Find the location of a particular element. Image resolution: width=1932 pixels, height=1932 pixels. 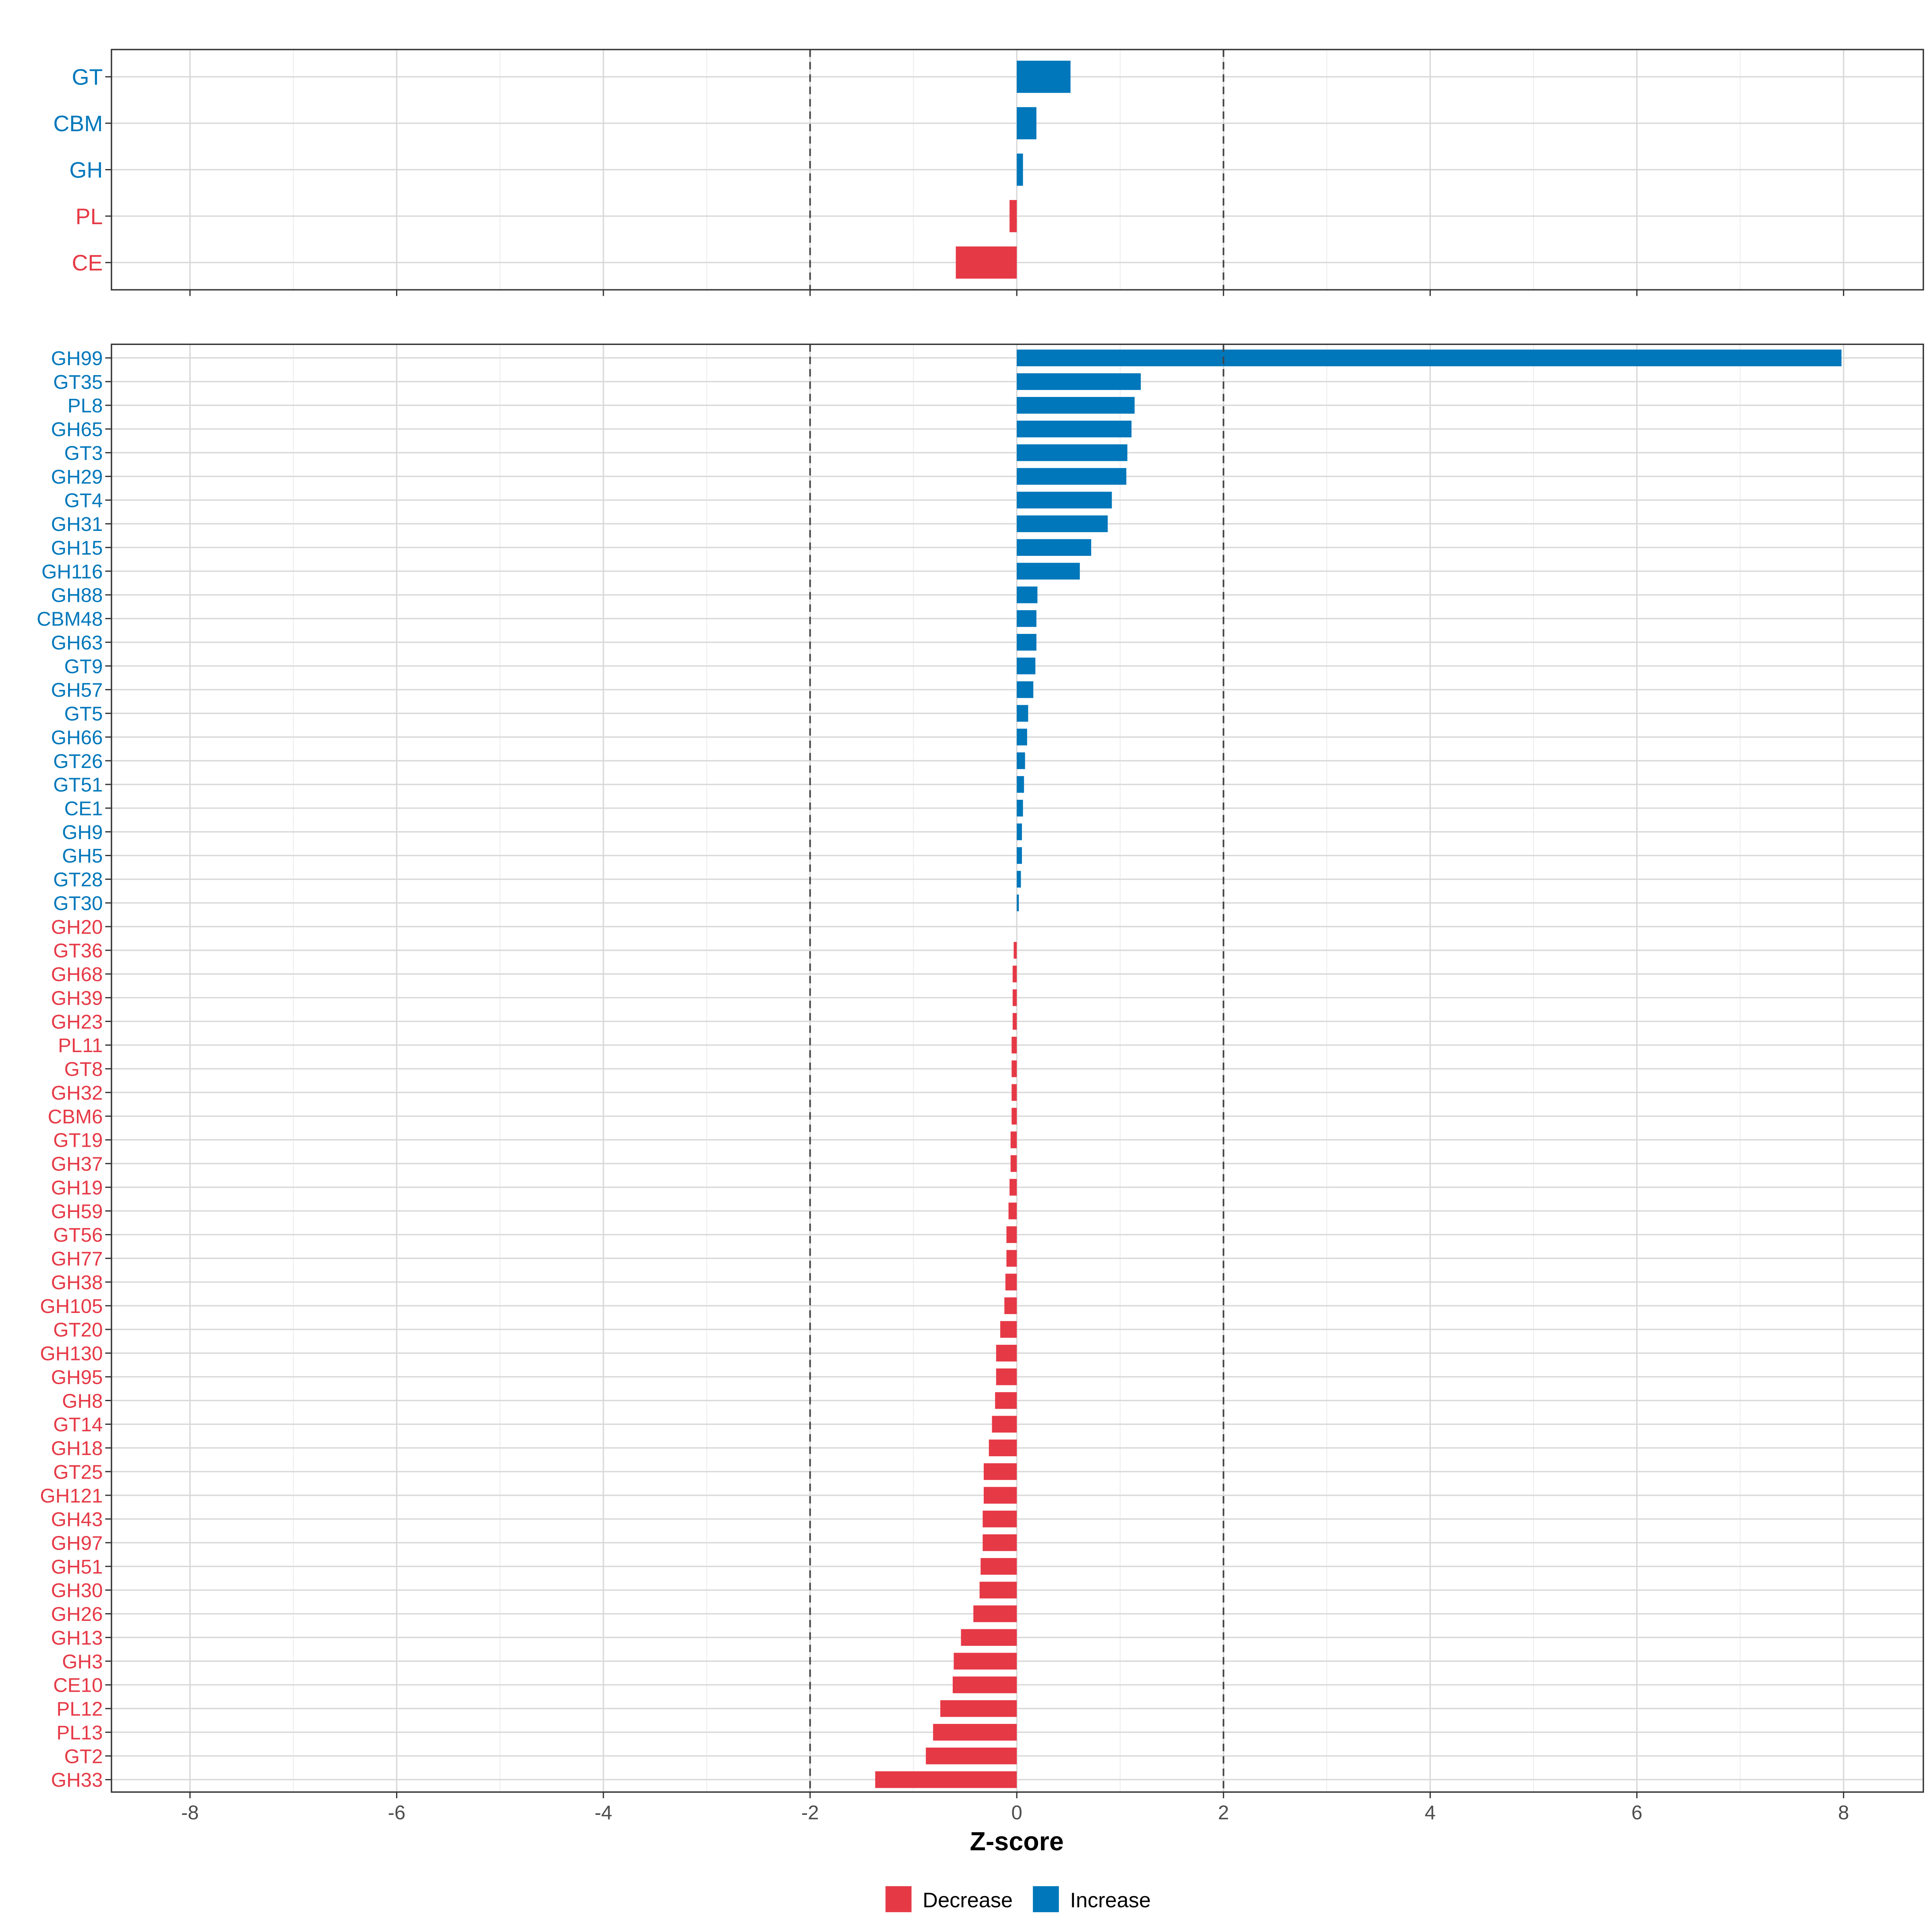

y-tick-label-cbm48: CBM48 is located at coordinates (70, 619).